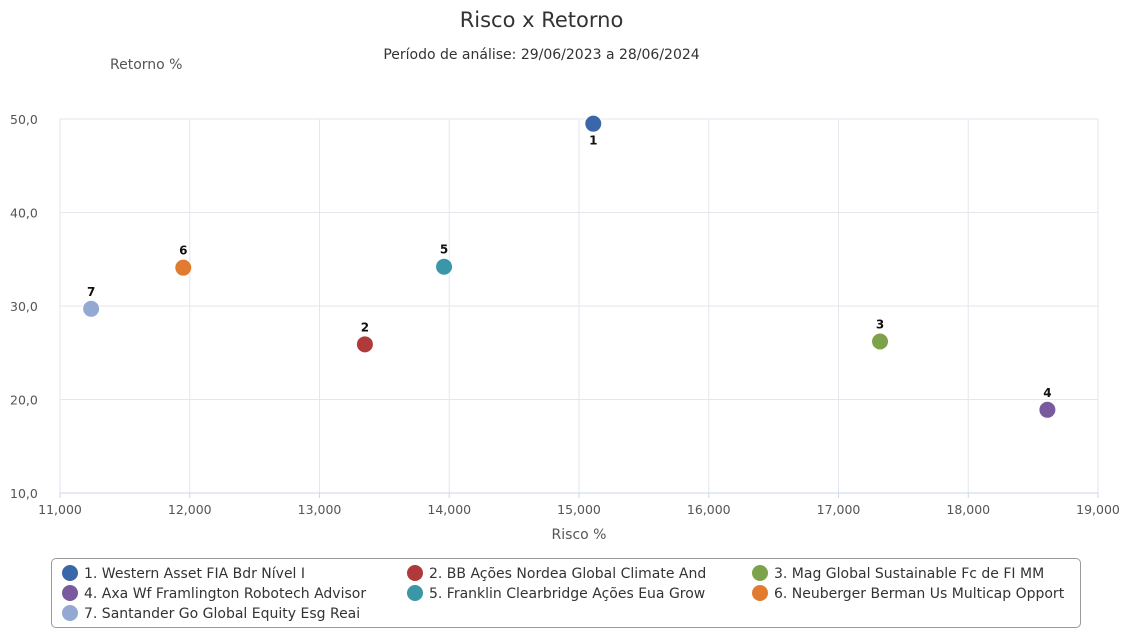 The height and width of the screenshot is (628, 1121). I want to click on legend-label: 5. Franklin Clearbridge Ações Eua Grow, so click(567, 594).